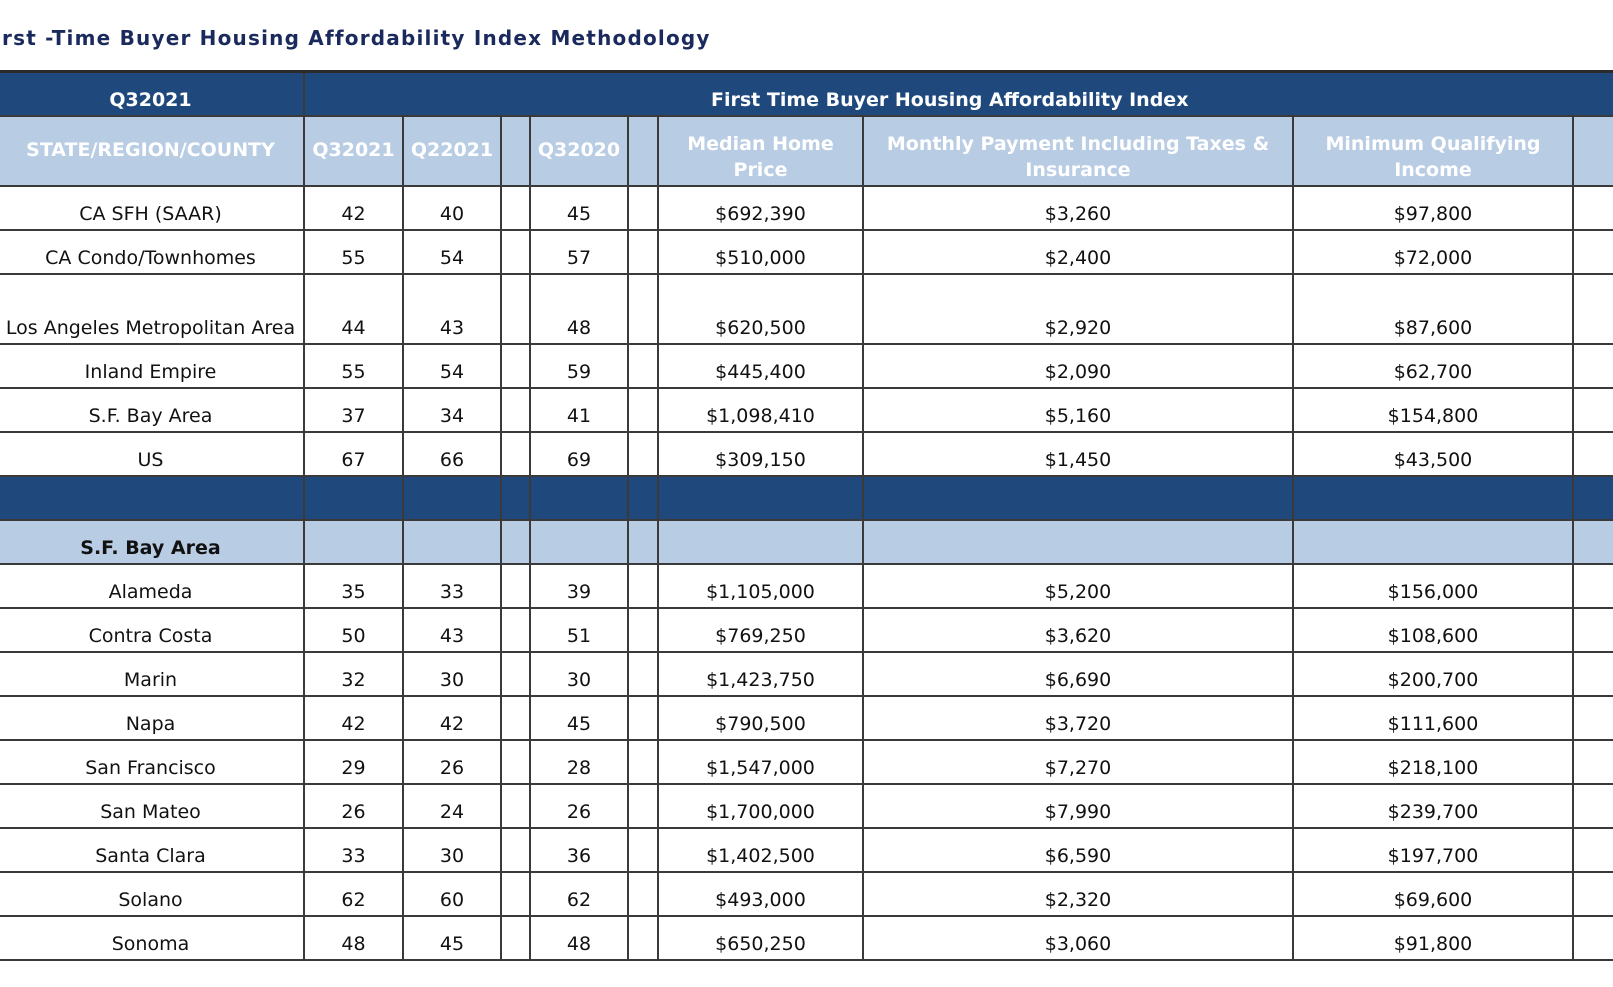  What do you see at coordinates (152, 586) in the screenshot?
I see `cell-region: Alameda` at bounding box center [152, 586].